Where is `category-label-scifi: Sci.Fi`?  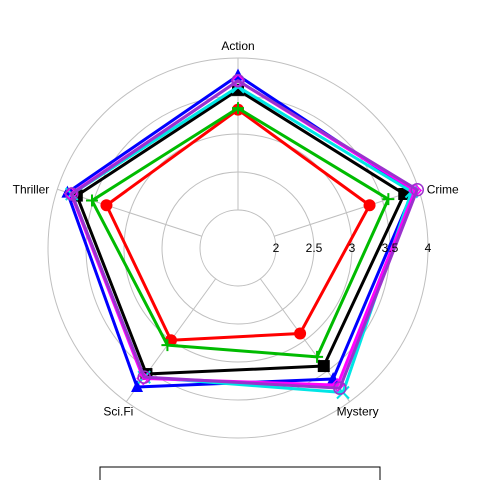
category-label-scifi: Sci.Fi is located at coordinates (118, 412).